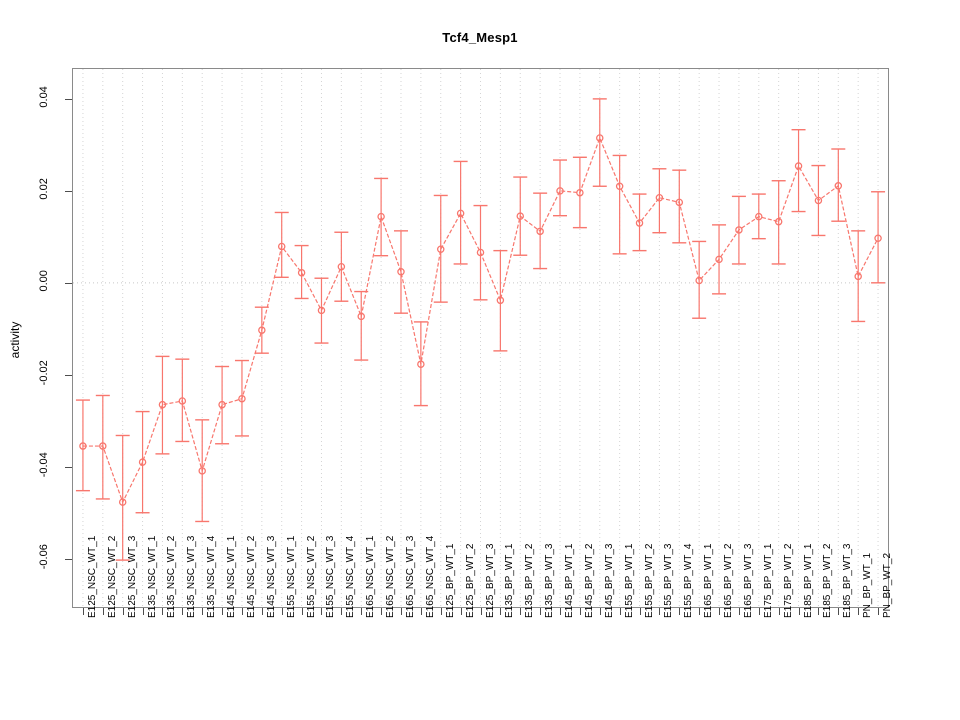 This screenshot has width=960, height=720. What do you see at coordinates (44, 97) in the screenshot?
I see `y-tick-label: 0.04` at bounding box center [44, 97].